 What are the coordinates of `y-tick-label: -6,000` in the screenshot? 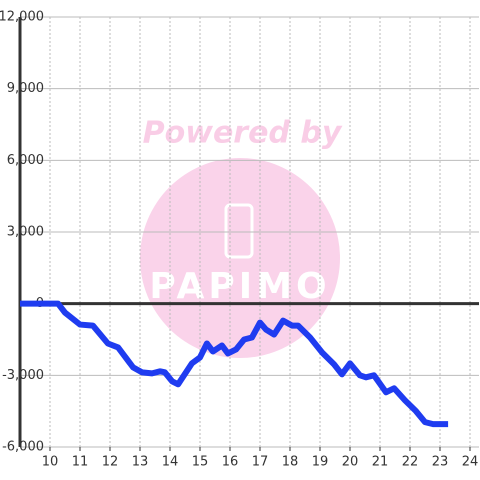 It's located at (23, 447).